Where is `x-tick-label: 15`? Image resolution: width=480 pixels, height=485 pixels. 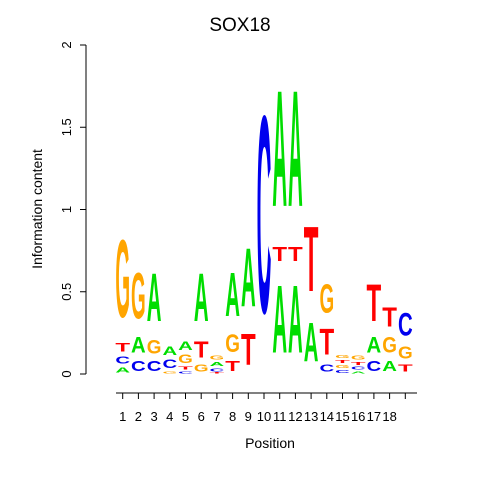 x-tick-label: 15 is located at coordinates (342, 416).